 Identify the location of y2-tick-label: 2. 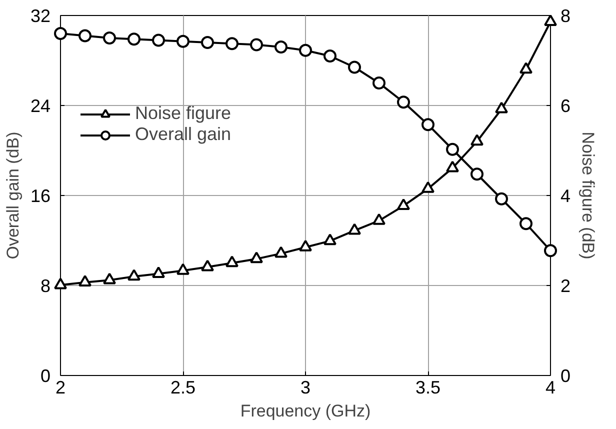
(565, 286).